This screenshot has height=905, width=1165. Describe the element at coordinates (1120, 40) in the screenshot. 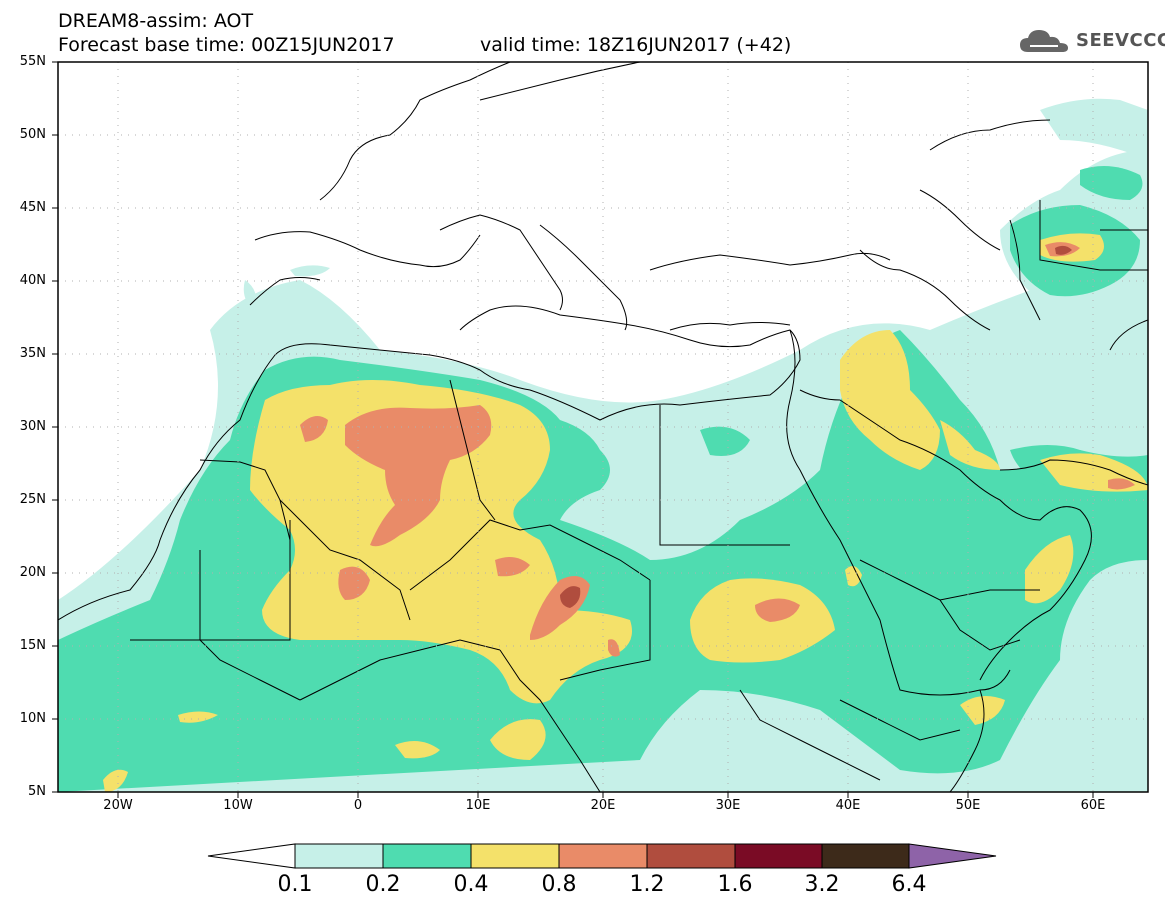

I see `logo-text: SEEVCCC` at that location.